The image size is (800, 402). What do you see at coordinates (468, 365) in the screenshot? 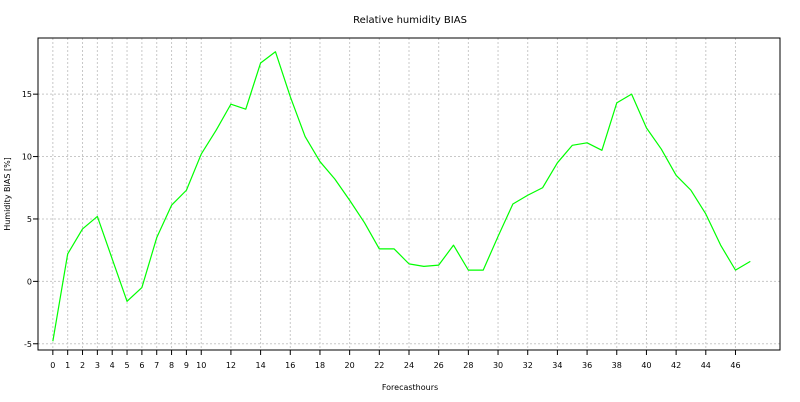
I see `x-tick-label: 28` at bounding box center [468, 365].